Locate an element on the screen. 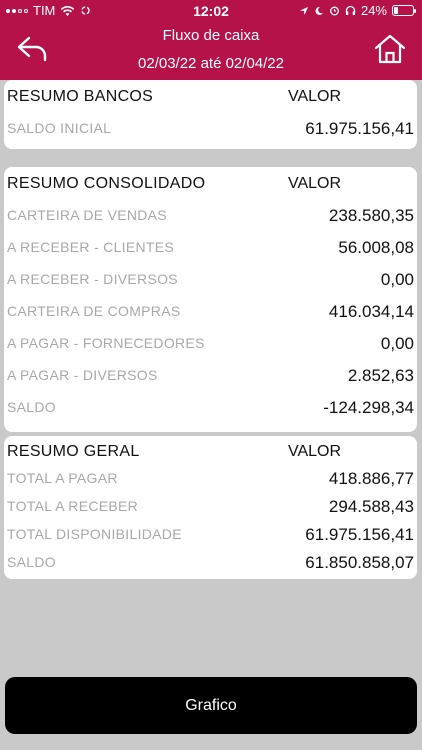 Image resolution: width=422 pixels, height=750 pixels. row-label: CARTEIRA DE COMPRAS is located at coordinates (94, 311).